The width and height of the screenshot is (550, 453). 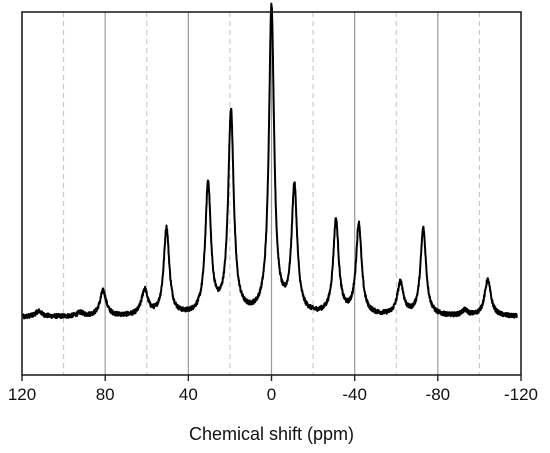 What do you see at coordinates (188, 394) in the screenshot?
I see `x-tick-label: 40` at bounding box center [188, 394].